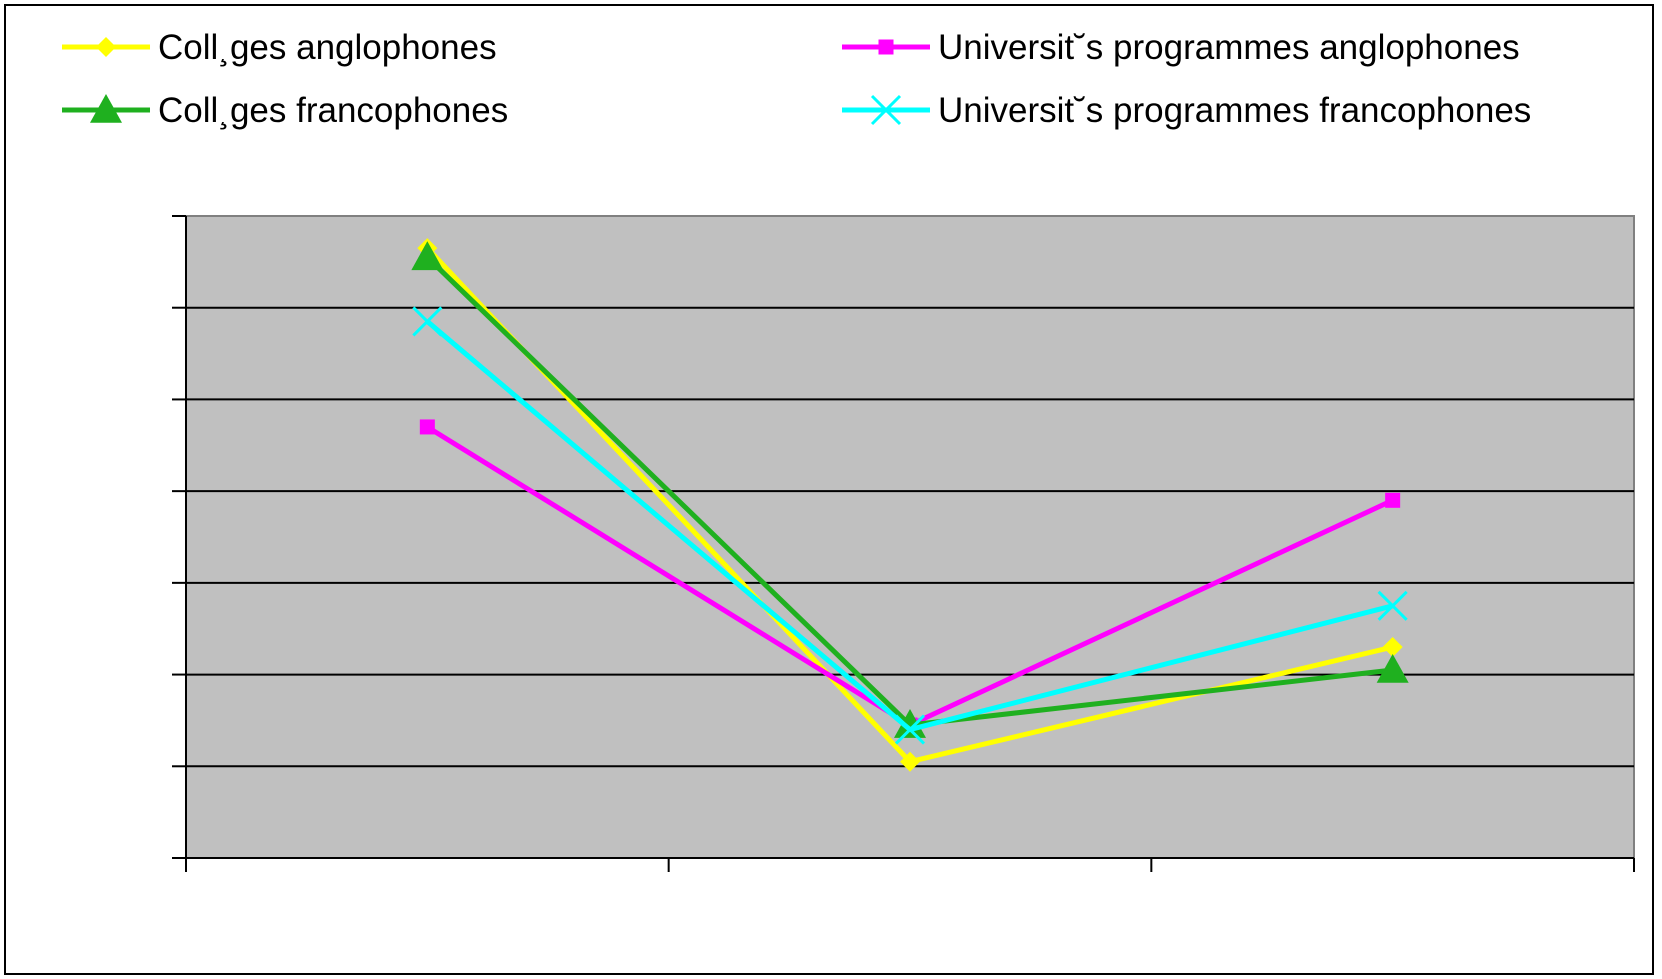 The width and height of the screenshot is (1662, 979). What do you see at coordinates (1229, 47) in the screenshot?
I see `legend-label: Universit˘s programmes anglophones` at bounding box center [1229, 47].